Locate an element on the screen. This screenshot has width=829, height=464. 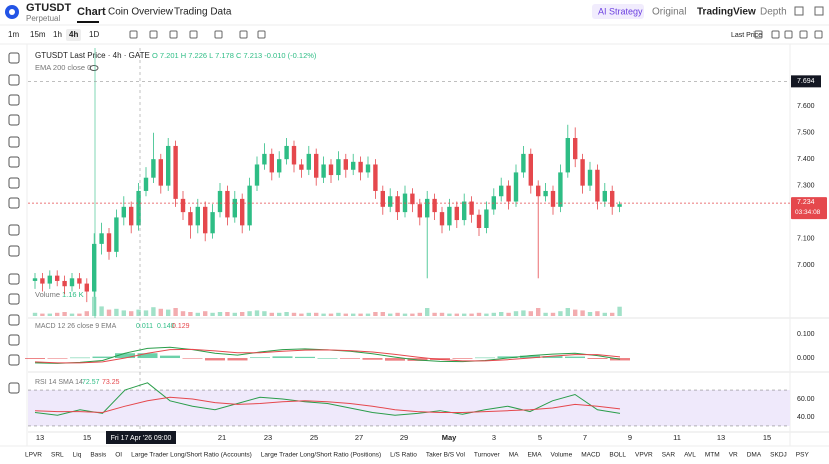
interval: 4h is located at coordinates (73, 34).